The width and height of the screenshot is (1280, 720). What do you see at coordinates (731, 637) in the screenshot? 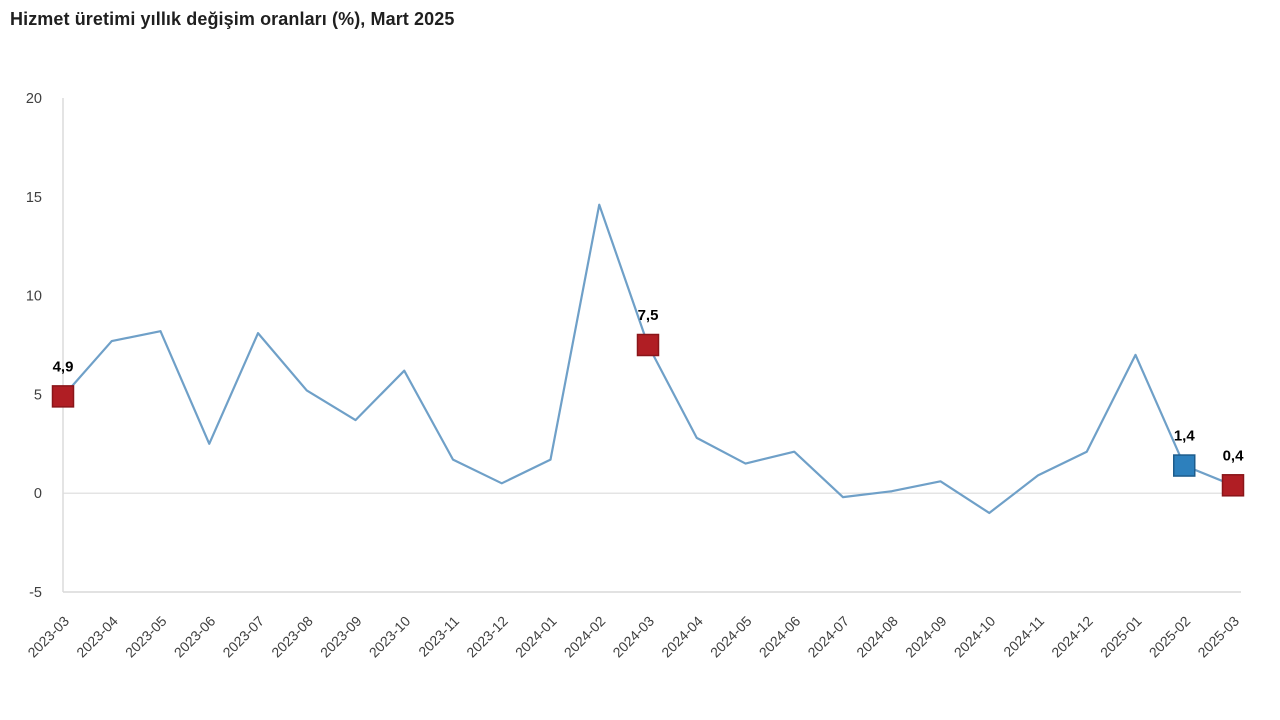
I see `x-tick-label: 2024-05` at bounding box center [731, 637].